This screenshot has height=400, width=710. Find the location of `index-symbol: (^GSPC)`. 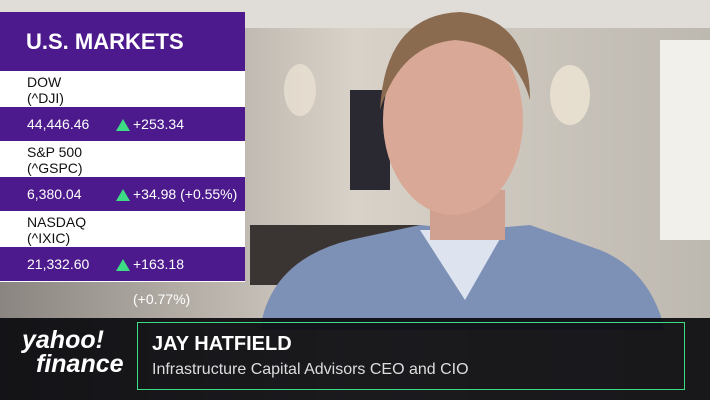

index-symbol: (^GSPC) is located at coordinates (55, 168).